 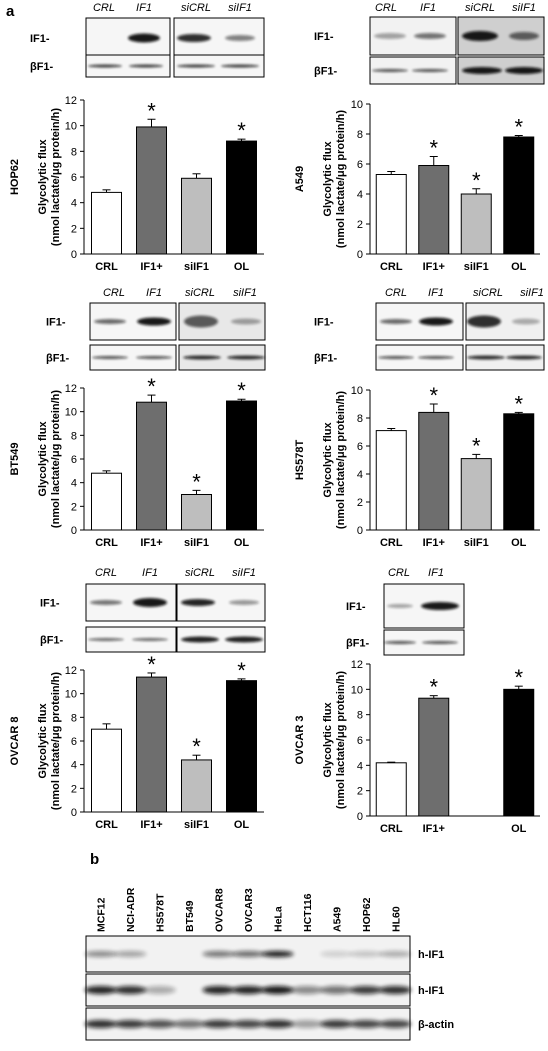 What do you see at coordinates (405, 611) in the screenshot?
I see `blot-ovcar3: CRL IF1 IF1- βF1-` at bounding box center [405, 611].